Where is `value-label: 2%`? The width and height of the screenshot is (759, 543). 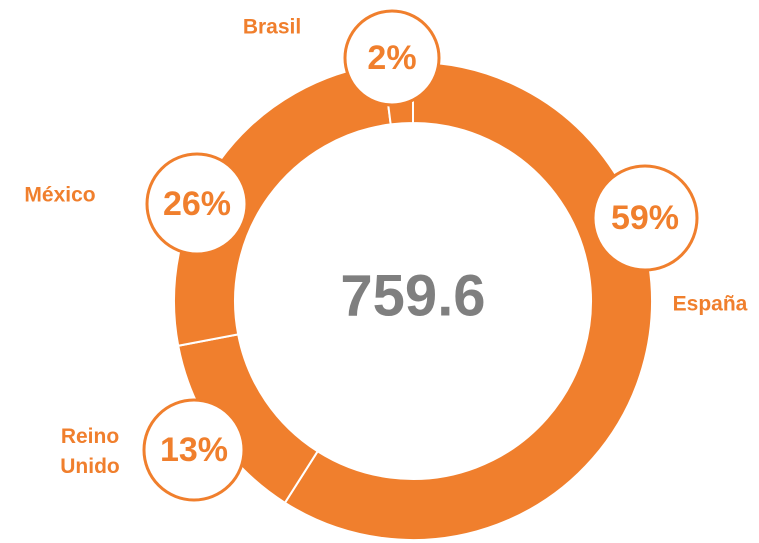
value-label: 2% is located at coordinates (391, 58).